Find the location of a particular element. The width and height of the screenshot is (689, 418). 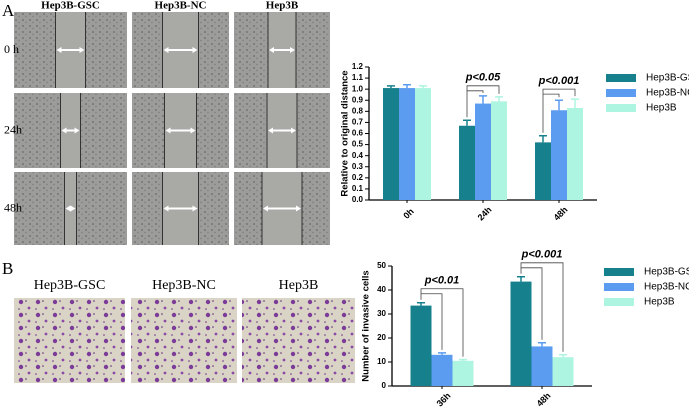

y-tick-label: 0.9 is located at coordinates (358, 99).